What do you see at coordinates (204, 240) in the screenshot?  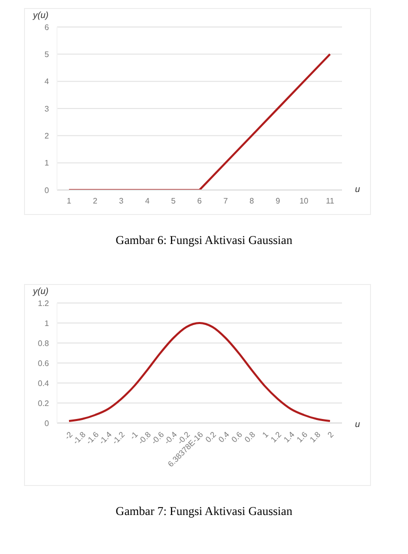 I see `text: Gambar 6: Fungsi Aktivasi Gaussian` at bounding box center [204, 240].